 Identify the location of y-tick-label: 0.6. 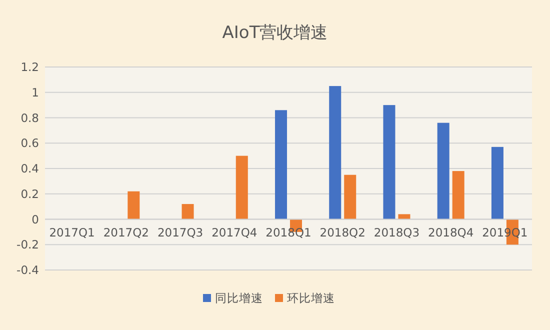
(29, 143).